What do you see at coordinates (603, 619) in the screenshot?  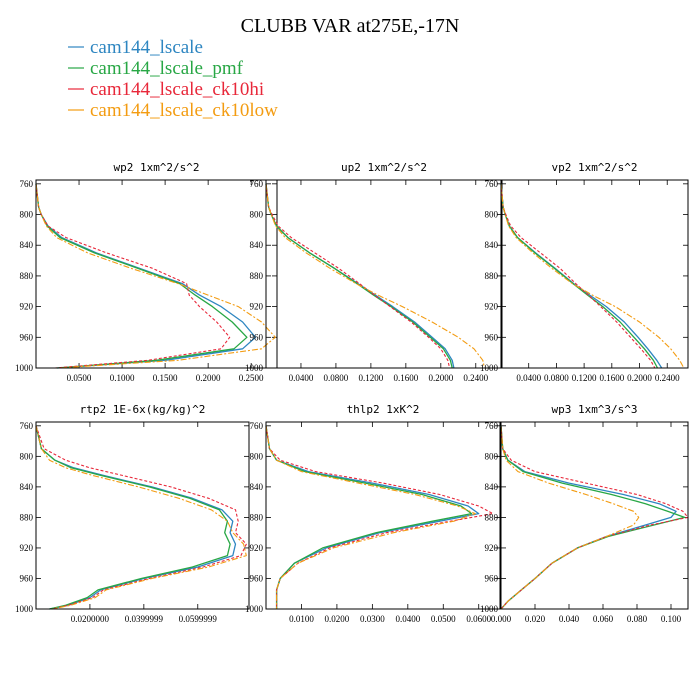 I see `x-tick-label: 0.060` at bounding box center [603, 619].